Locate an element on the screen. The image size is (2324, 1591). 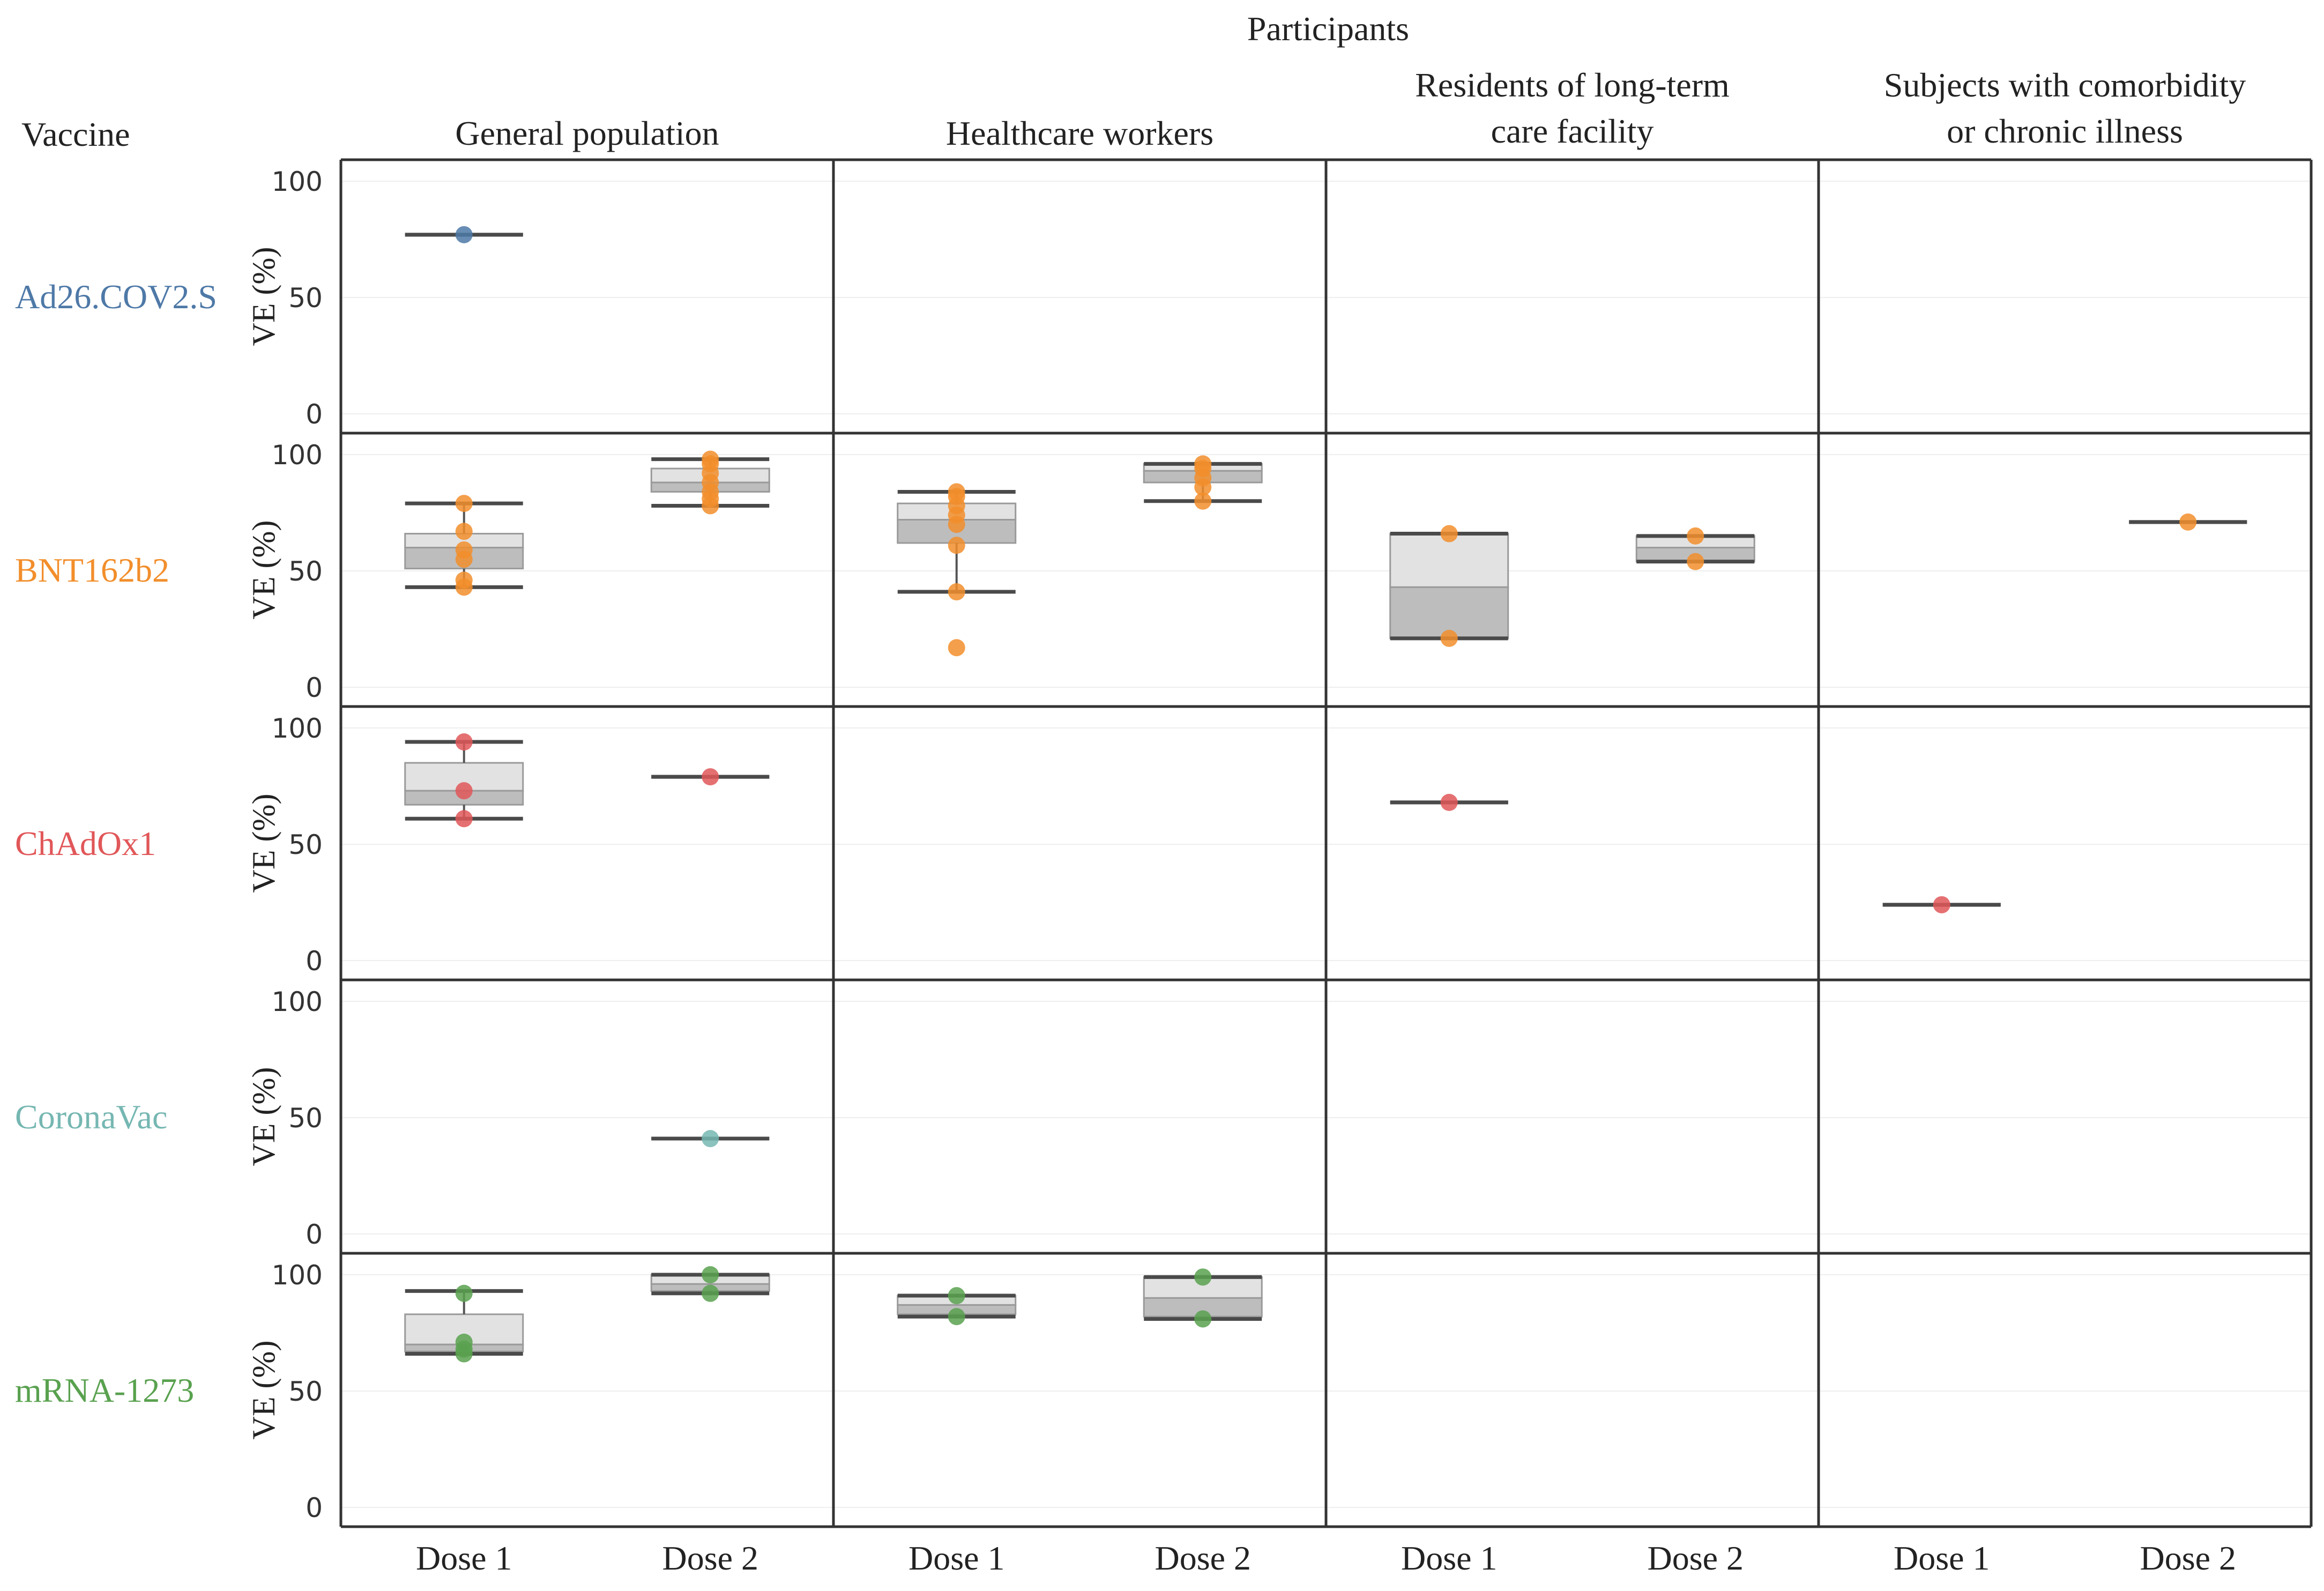
column-header-residents-of-long-term-care-facility: Residents of long-term care facility is located at coordinates (1572, 108).